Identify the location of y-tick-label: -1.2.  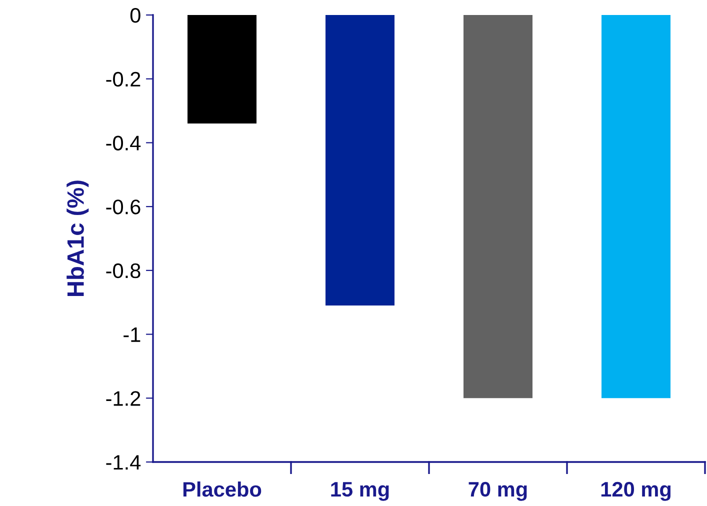
(123, 398).